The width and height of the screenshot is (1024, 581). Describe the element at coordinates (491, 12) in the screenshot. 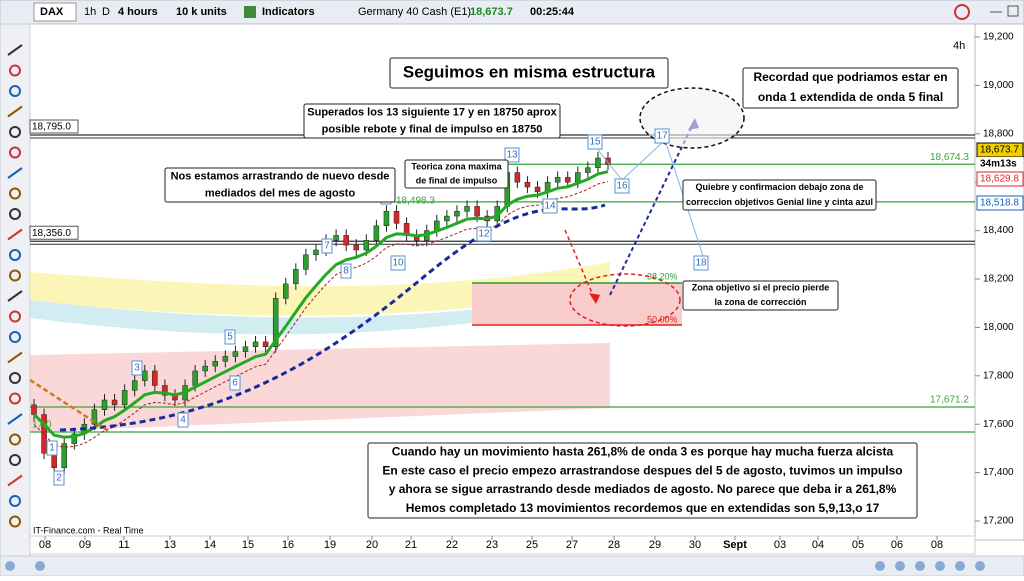

I see `last-price: 18,673.7` at that location.